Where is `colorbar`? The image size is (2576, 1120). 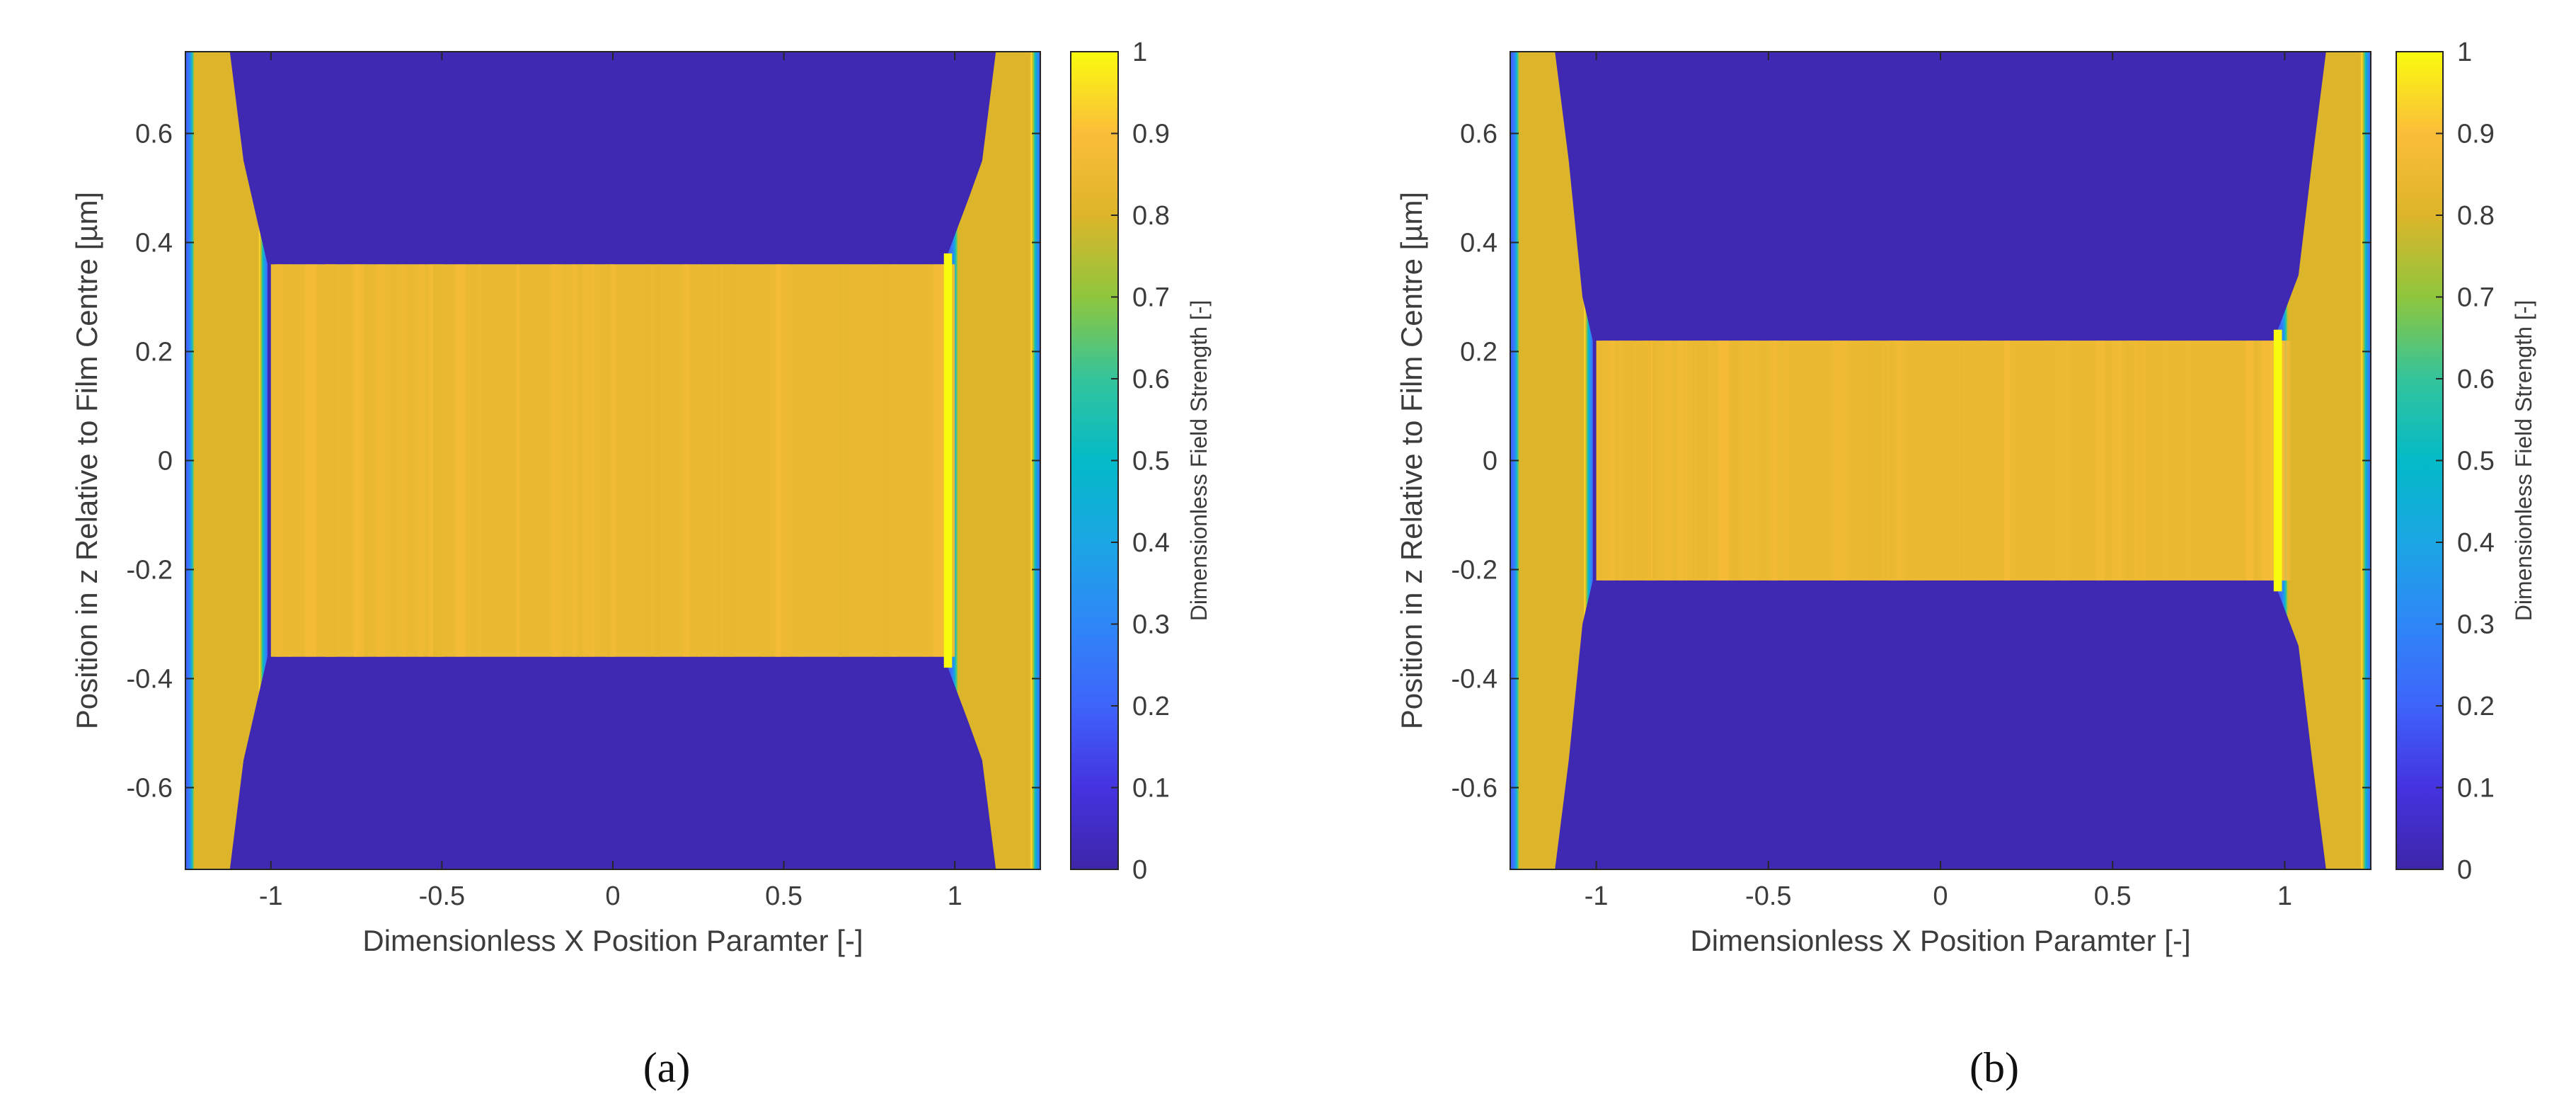 colorbar is located at coordinates (1094, 461).